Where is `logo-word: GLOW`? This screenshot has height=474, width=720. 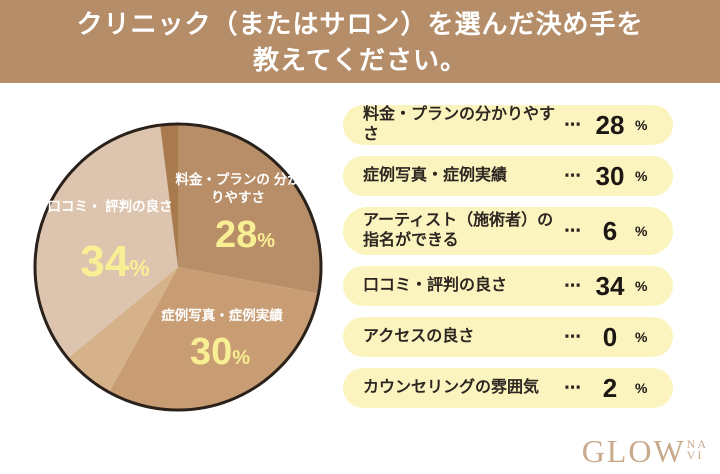
logo-word: GLOW is located at coordinates (633, 451).